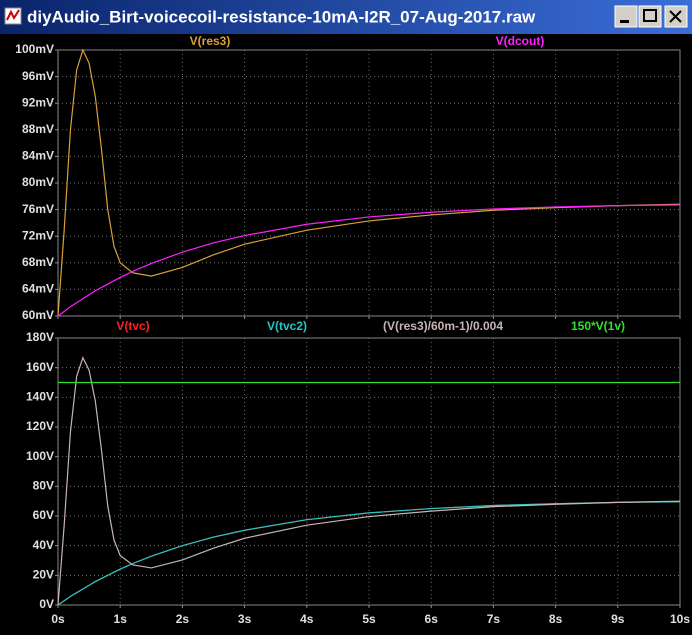 Image resolution: width=692 pixels, height=635 pixels. I want to click on close-button, so click(676, 16).